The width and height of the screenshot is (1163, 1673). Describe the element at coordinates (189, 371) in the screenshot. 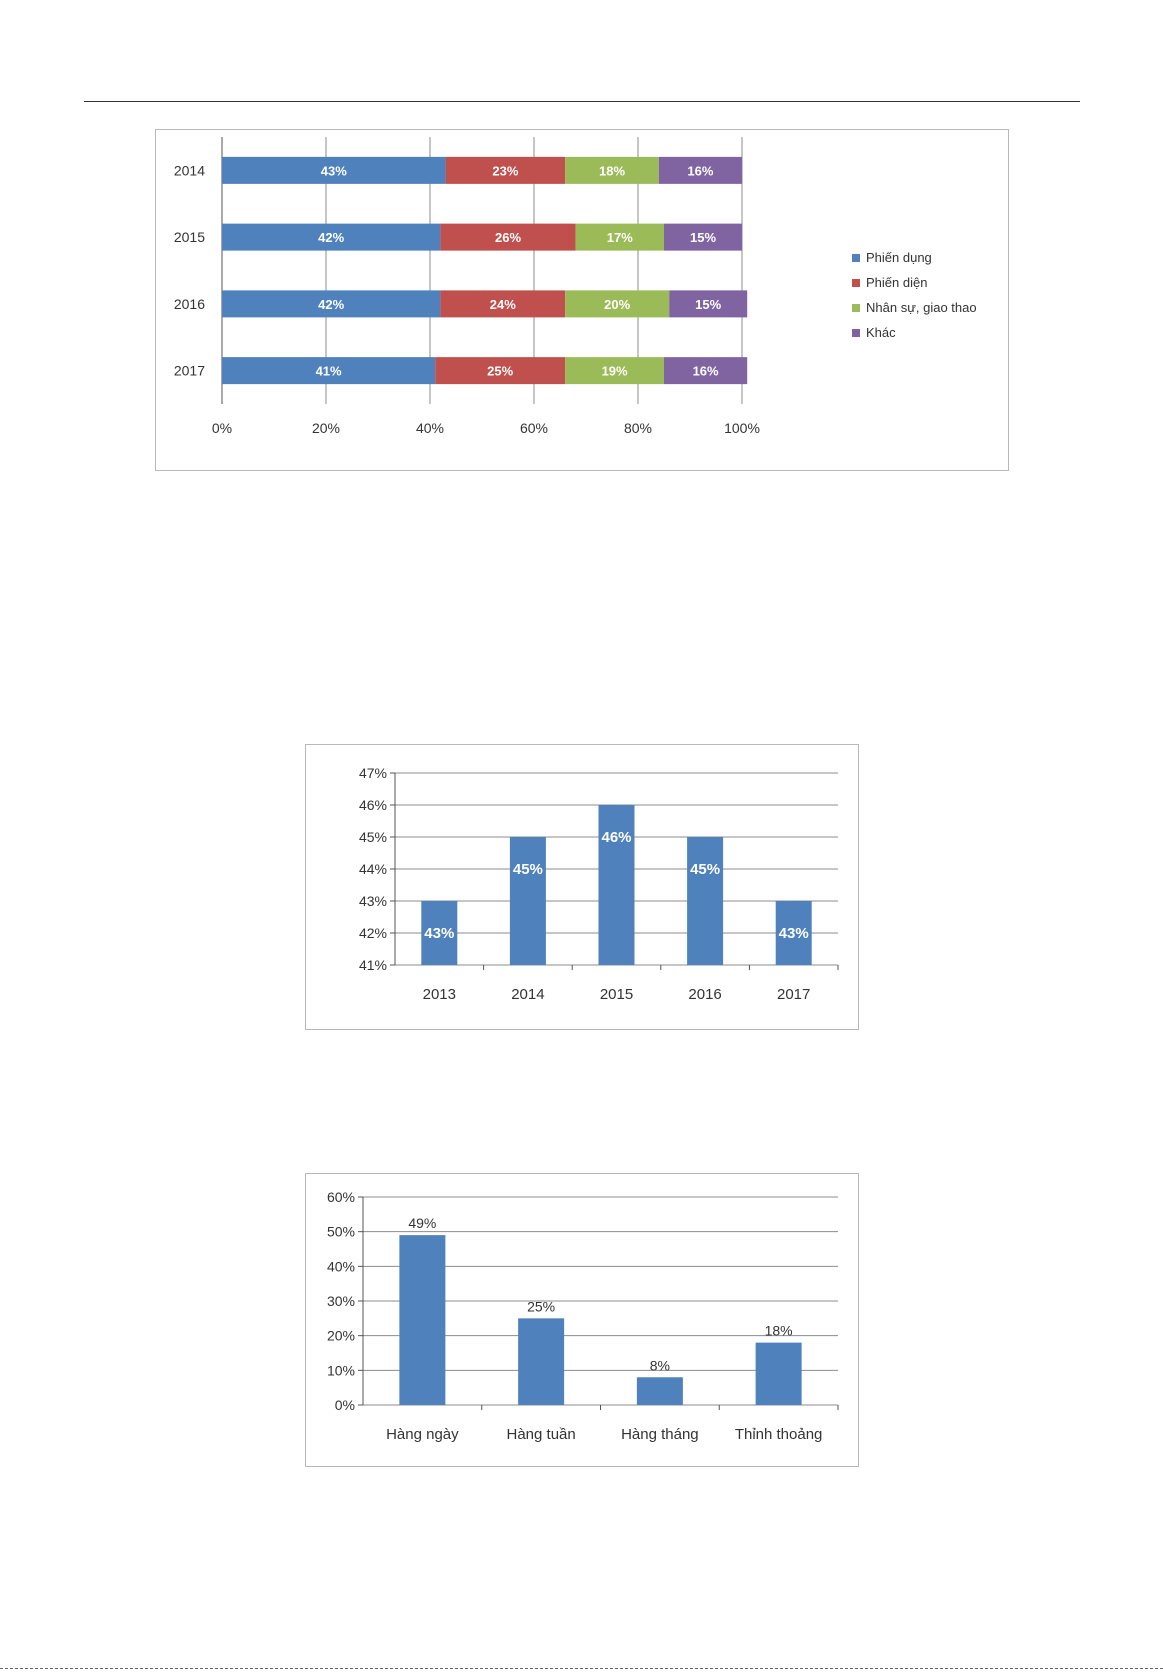

I see `y-tick-label: 2017` at that location.